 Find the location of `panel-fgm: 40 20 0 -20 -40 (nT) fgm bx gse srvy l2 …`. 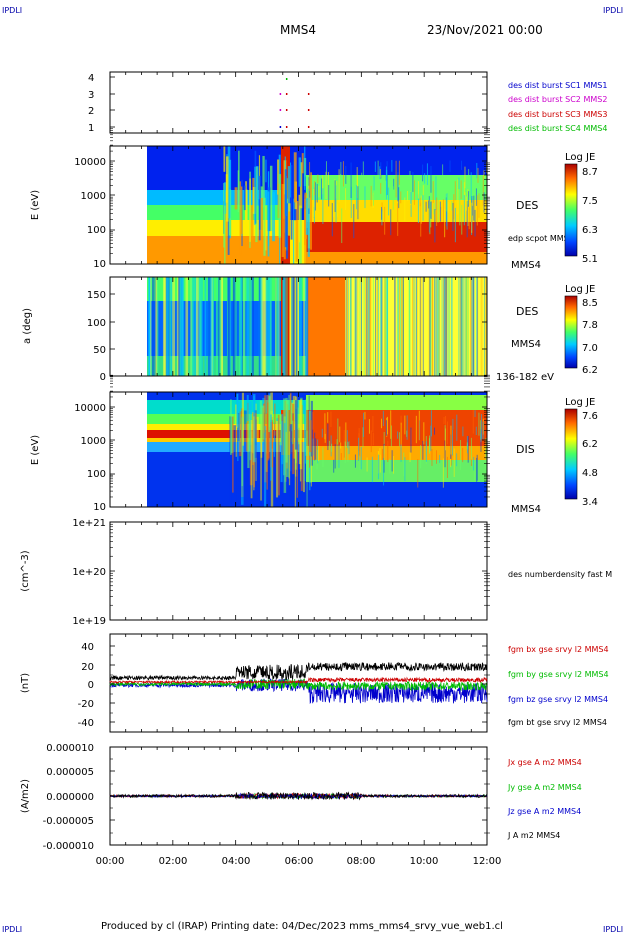

panel-fgm: 40 20 0 -20 -40 (nT) fgm bx gse srvy l2 … is located at coordinates (314, 683).